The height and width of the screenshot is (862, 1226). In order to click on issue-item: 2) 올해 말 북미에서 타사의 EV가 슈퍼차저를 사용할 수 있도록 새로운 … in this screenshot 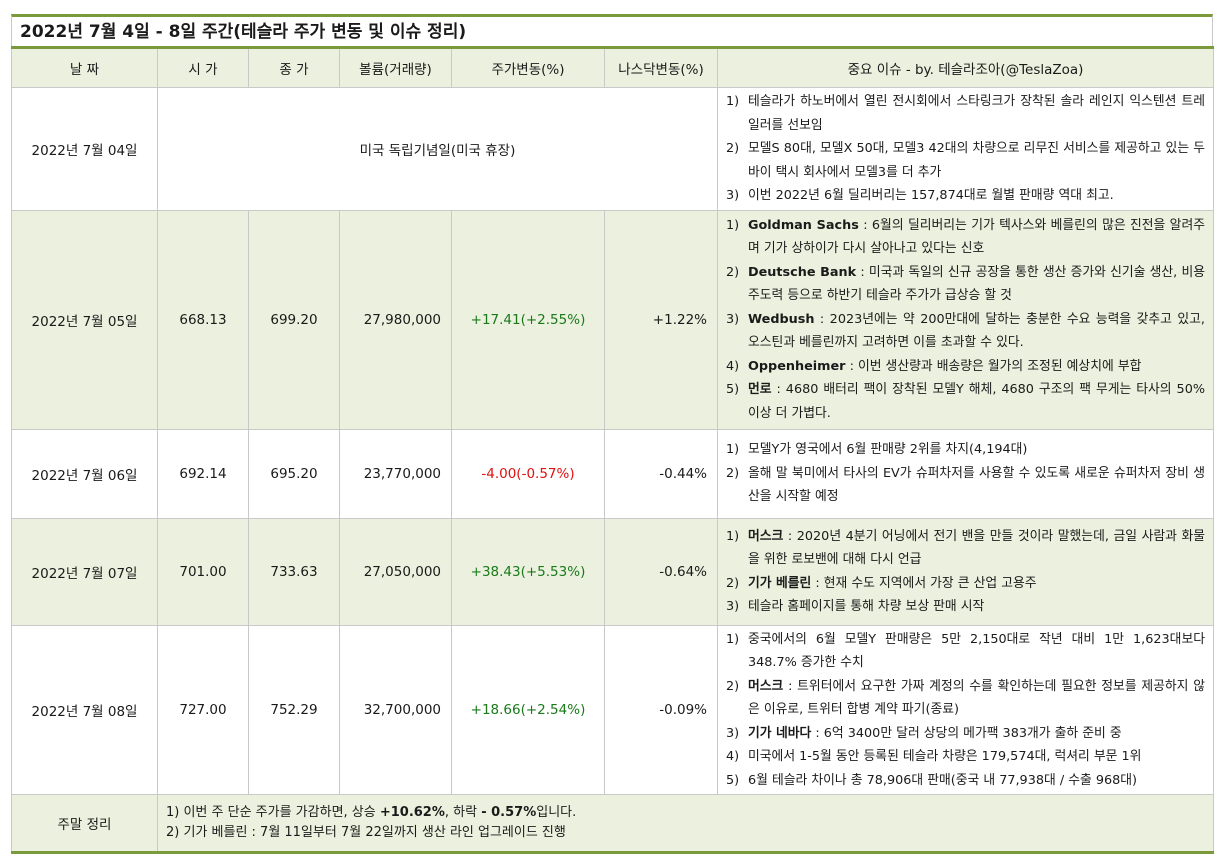, I will do `click(965, 485)`.